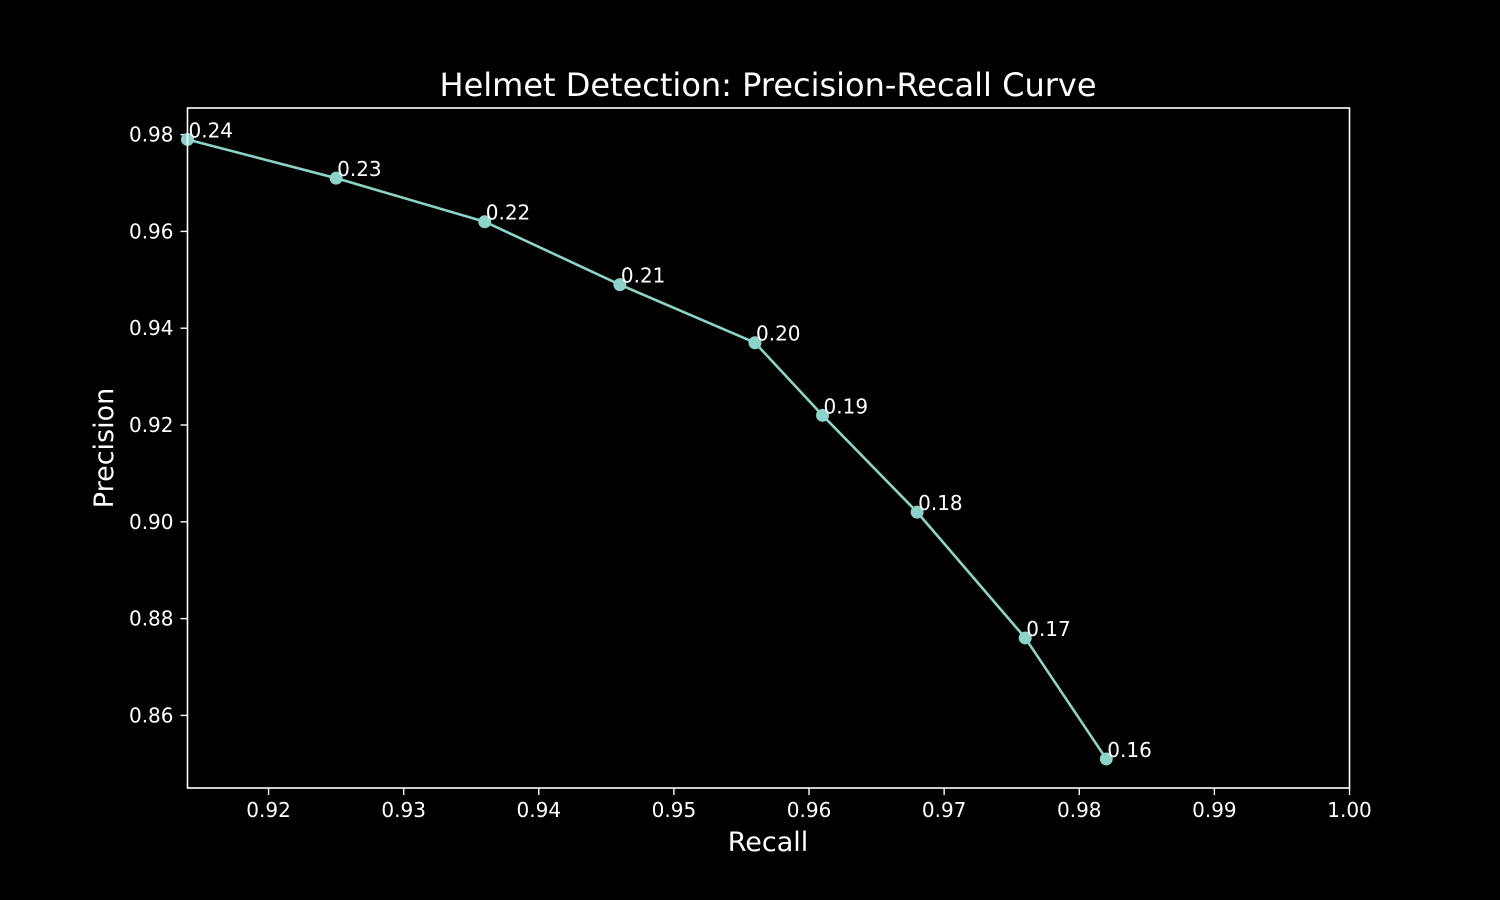  What do you see at coordinates (768, 85) in the screenshot?
I see `chart-title: Helmet Detection: Precision-Recall Curve` at bounding box center [768, 85].